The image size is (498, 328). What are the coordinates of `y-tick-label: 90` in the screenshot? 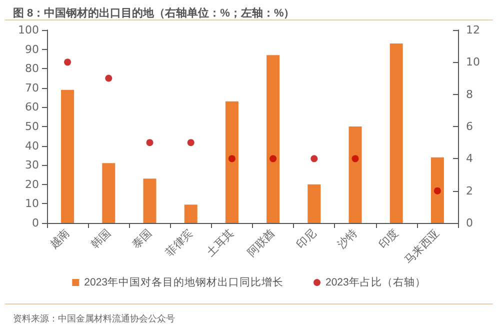 It's located at (32, 49).